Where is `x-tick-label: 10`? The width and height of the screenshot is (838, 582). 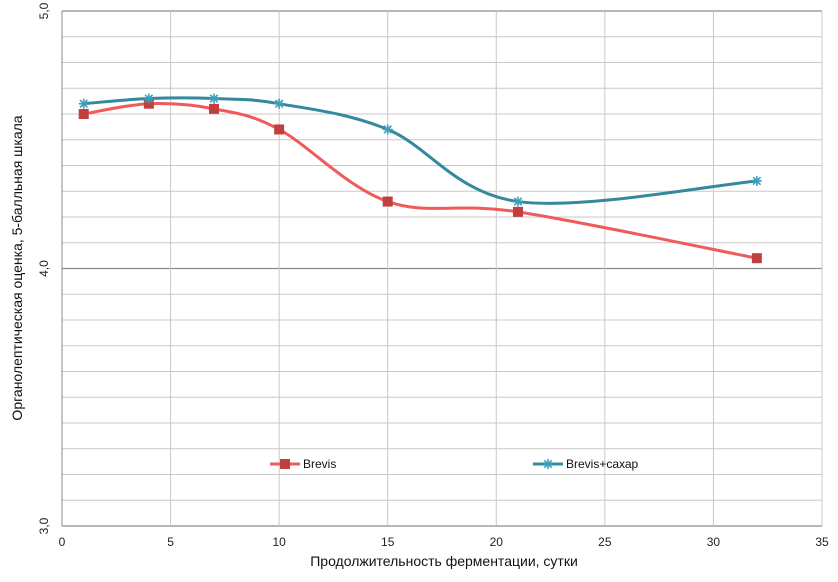
x-tick-label: 10 is located at coordinates (279, 542).